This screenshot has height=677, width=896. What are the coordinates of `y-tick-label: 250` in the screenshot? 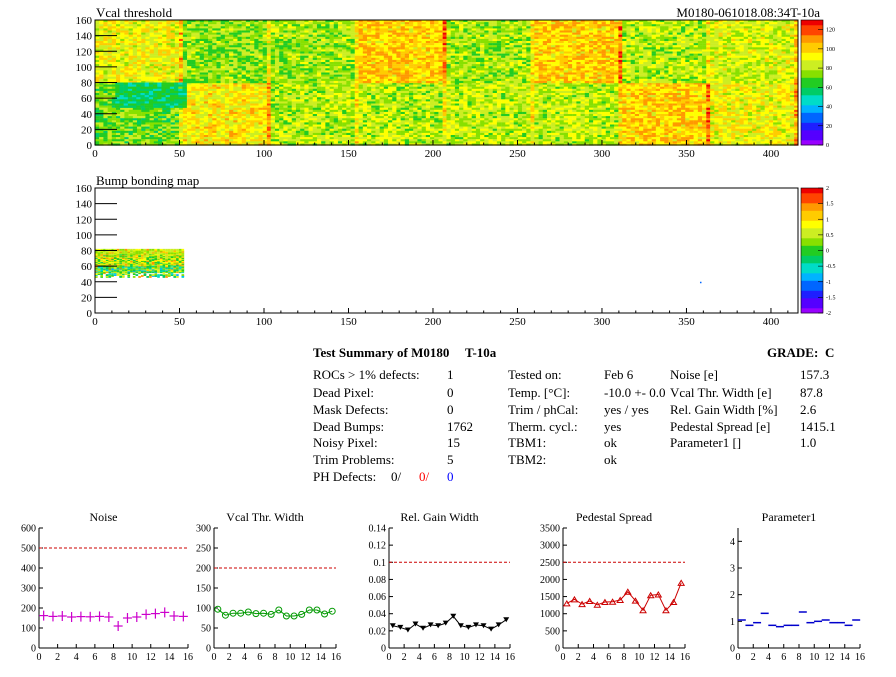 It's located at (203, 549).